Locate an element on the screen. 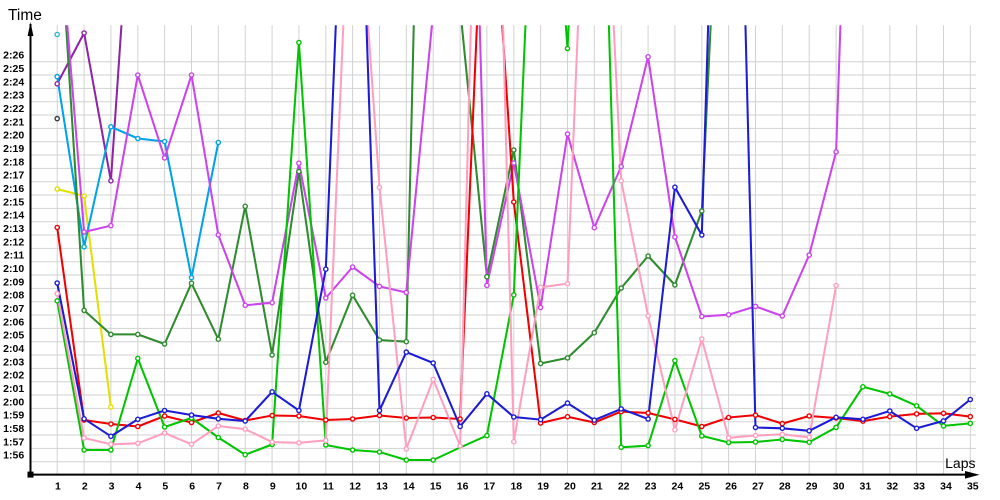 Image resolution: width=1000 pixels, height=500 pixels. svg-text: 2 is located at coordinates (85, 487).